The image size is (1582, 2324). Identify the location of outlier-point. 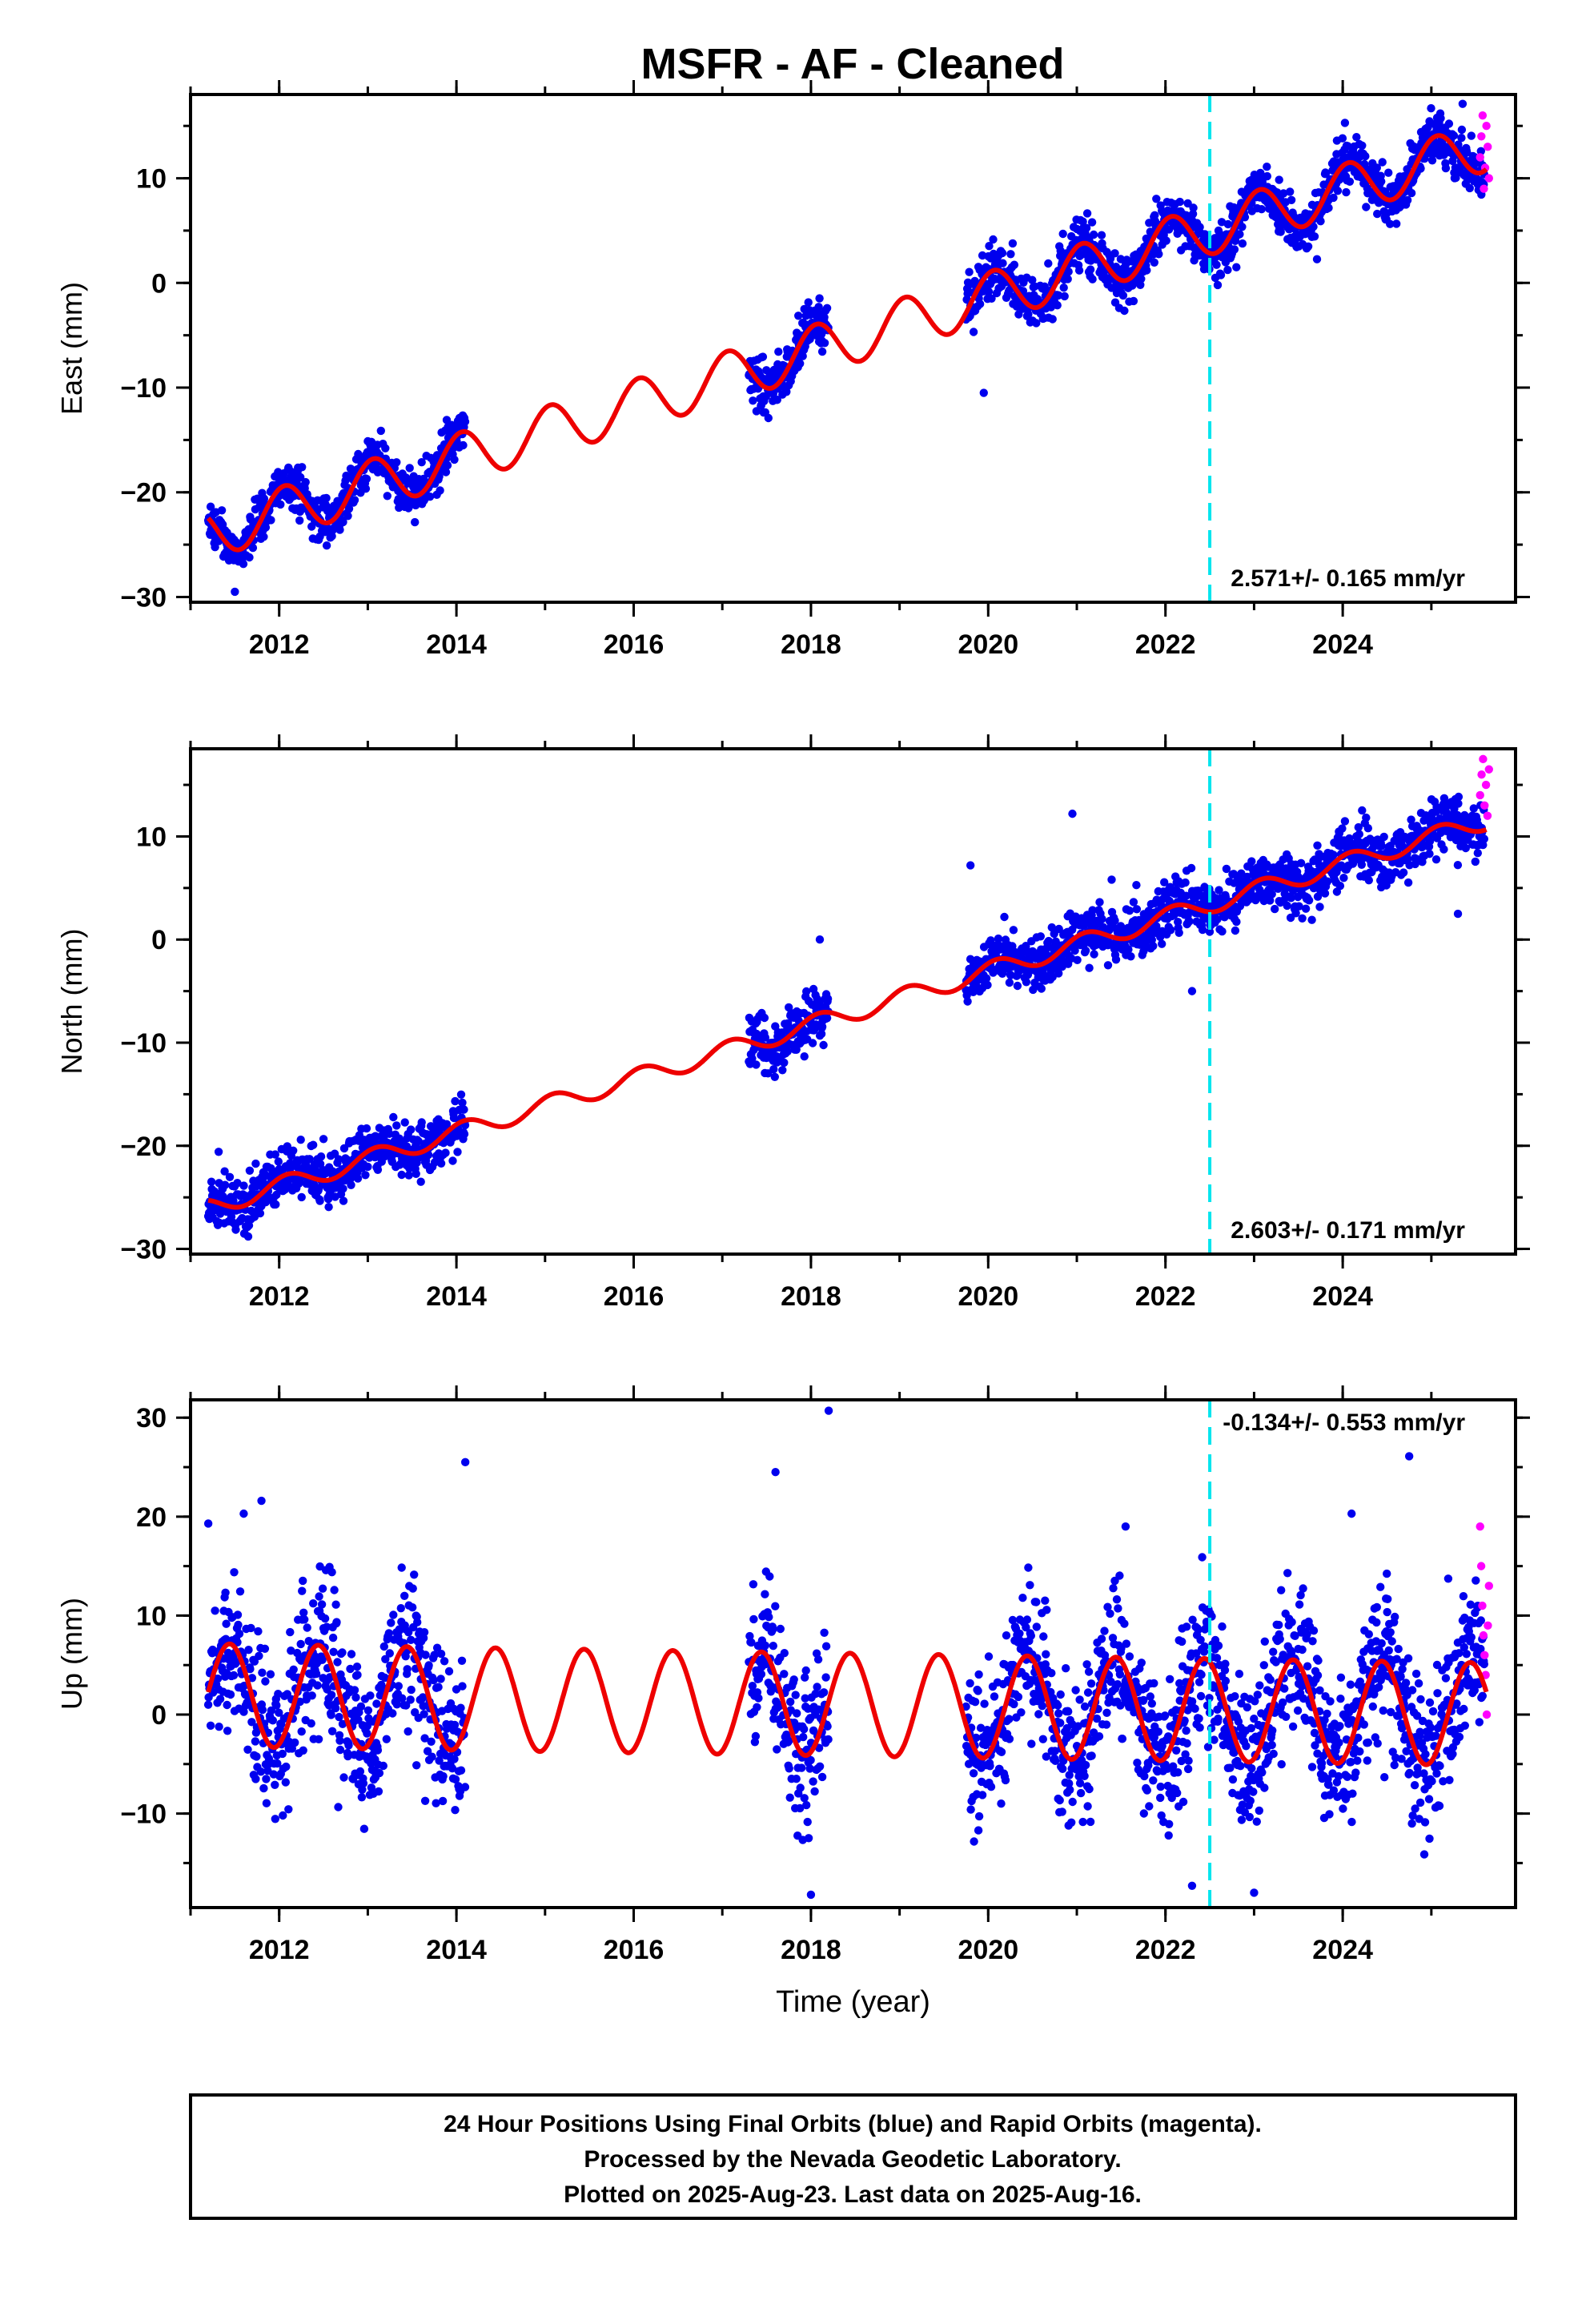
(1072, 813).